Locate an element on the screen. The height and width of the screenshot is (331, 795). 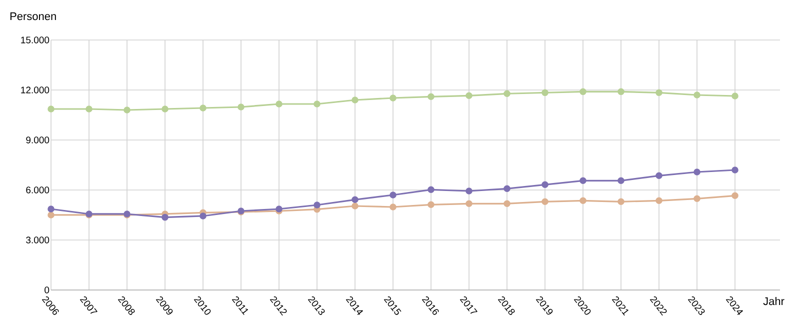
y-tick-label: 9.000 is located at coordinates (38, 140).